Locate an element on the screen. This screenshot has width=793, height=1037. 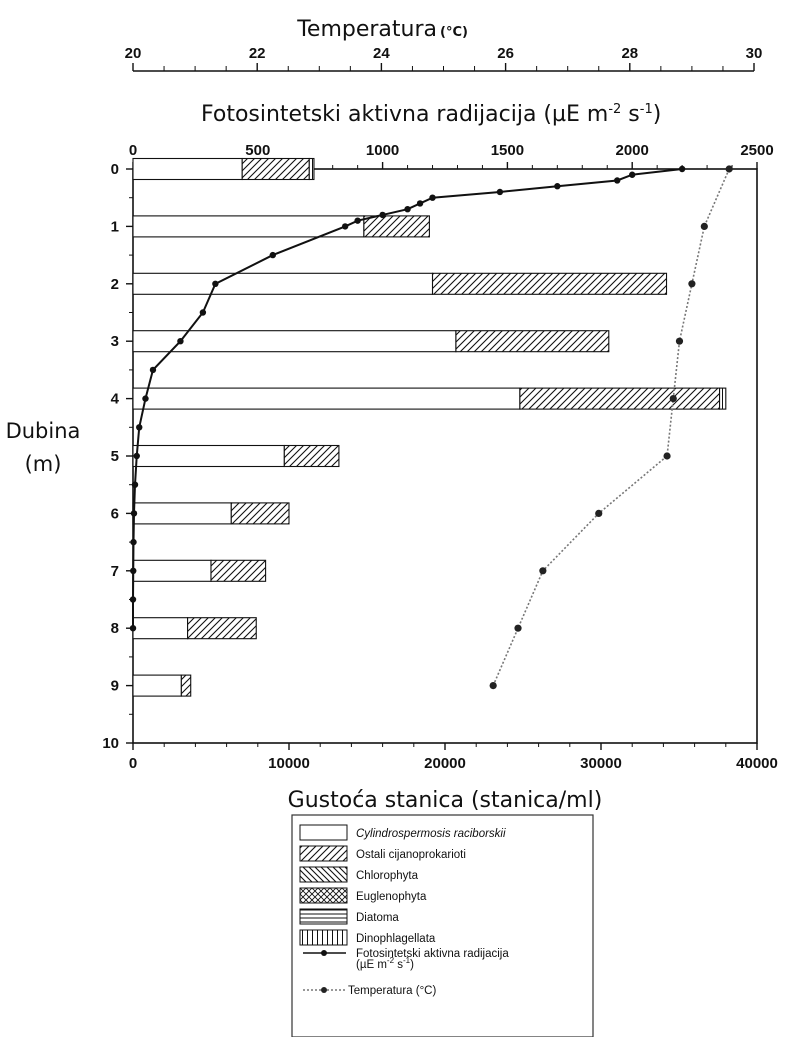
legend-label: Dinophlagellata is located at coordinates (396, 939).